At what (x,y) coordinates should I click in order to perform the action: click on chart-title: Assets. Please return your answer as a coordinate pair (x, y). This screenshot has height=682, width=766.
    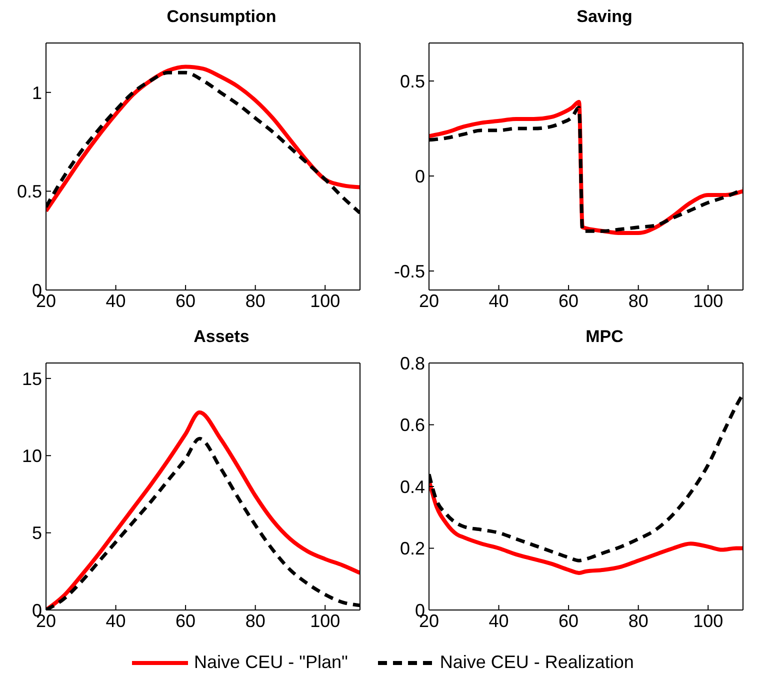
    Looking at the image, I should click on (221, 337).